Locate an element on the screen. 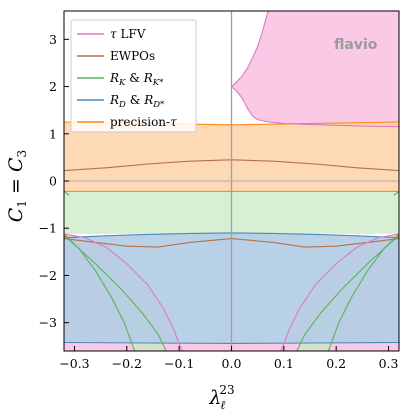  tau-lfv-lower-left-line is located at coordinates (123, 292).